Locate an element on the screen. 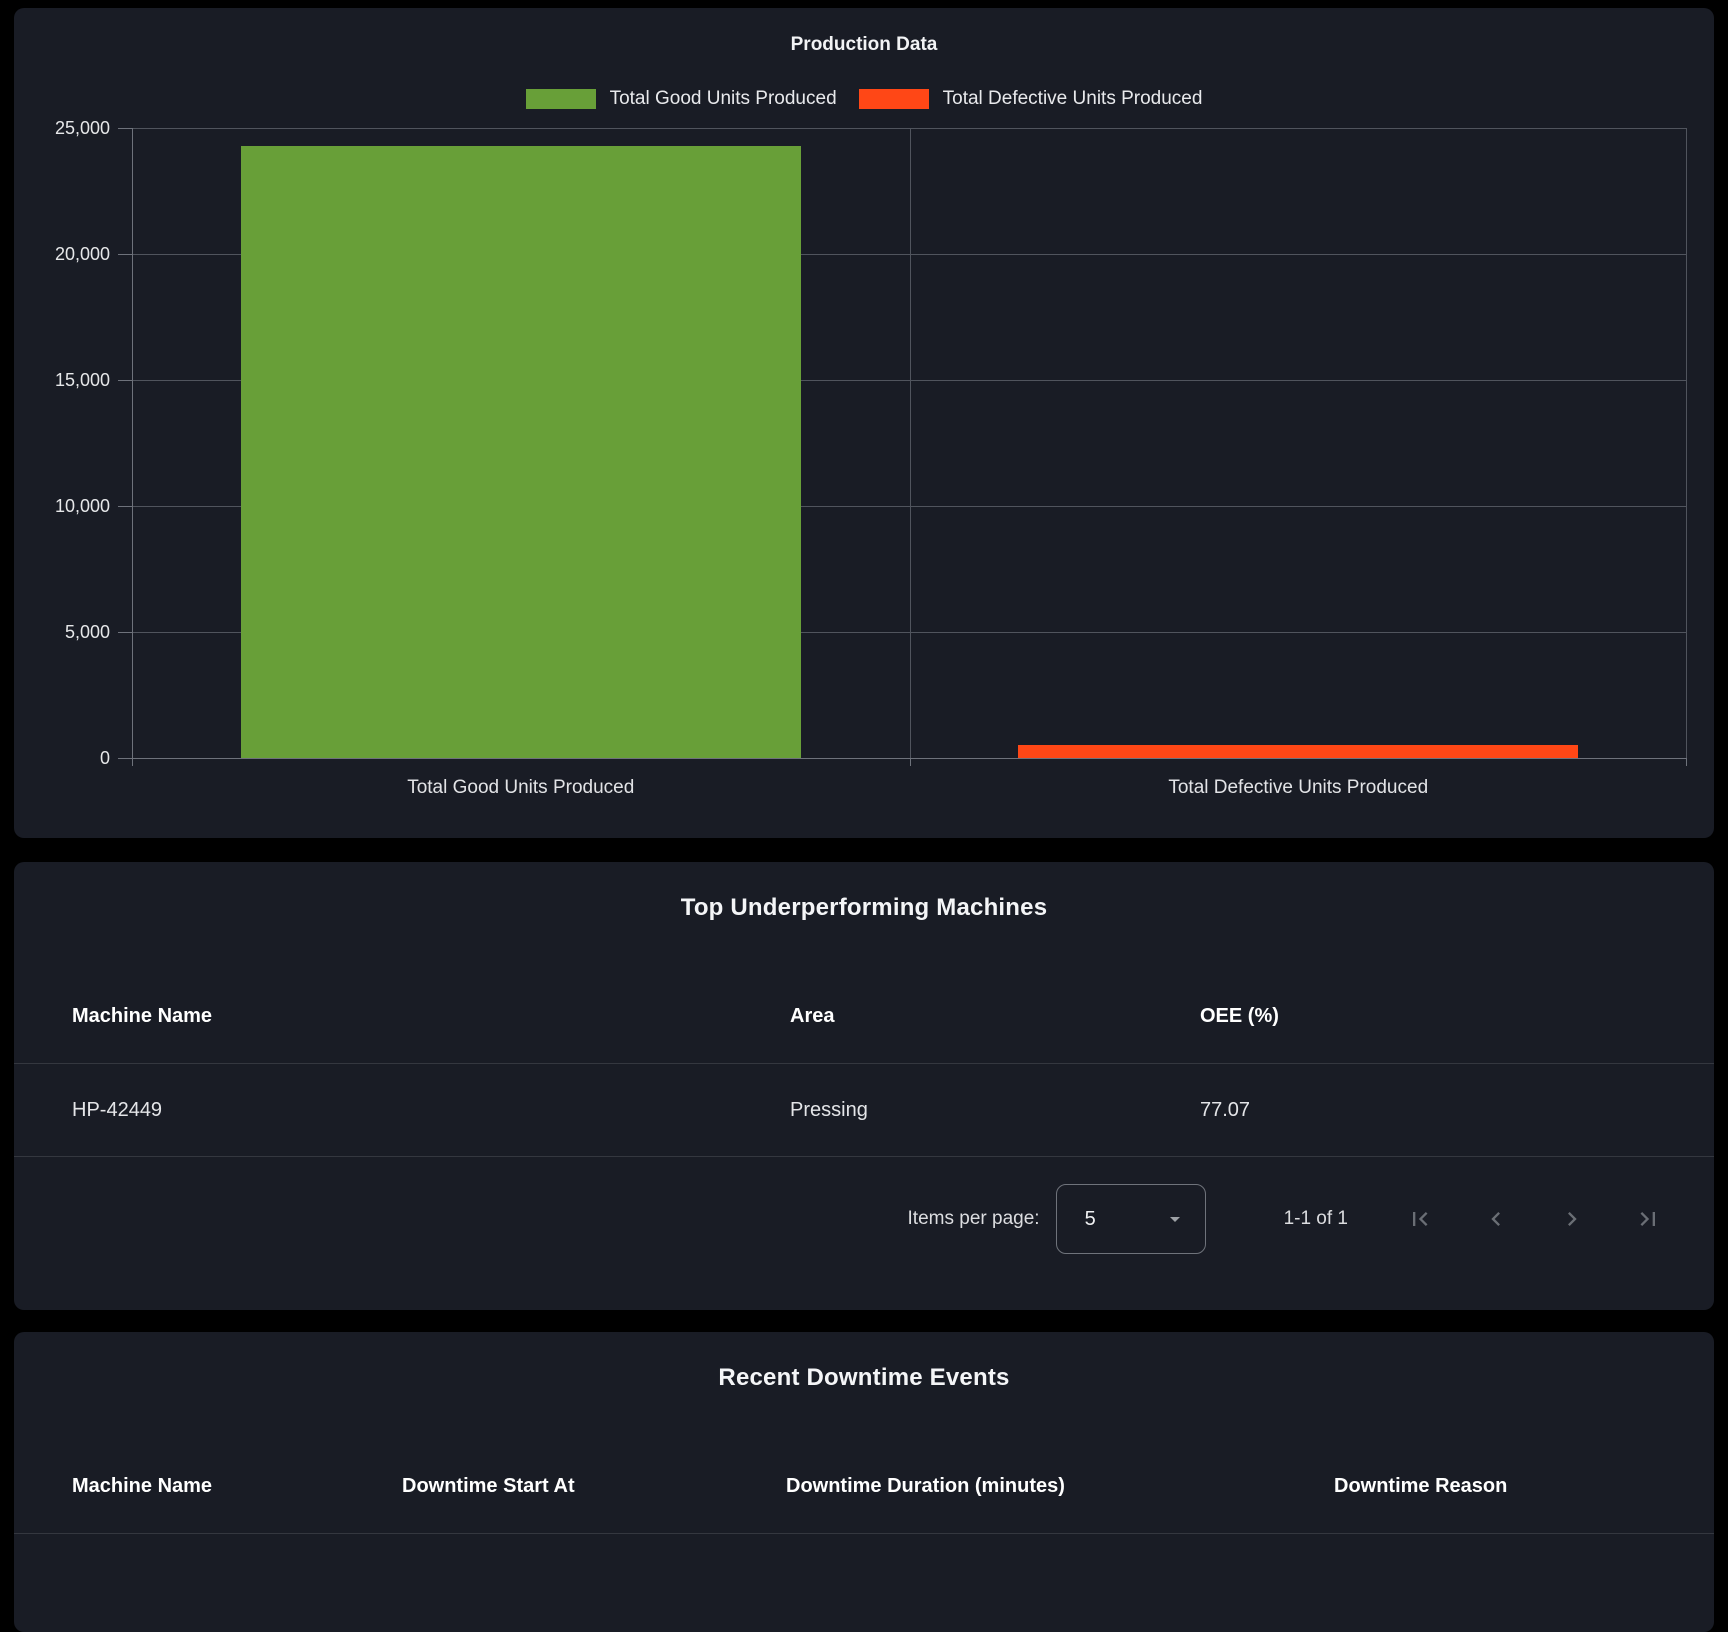  x-axis-category-label: Total Good Units Produced is located at coordinates (521, 787).